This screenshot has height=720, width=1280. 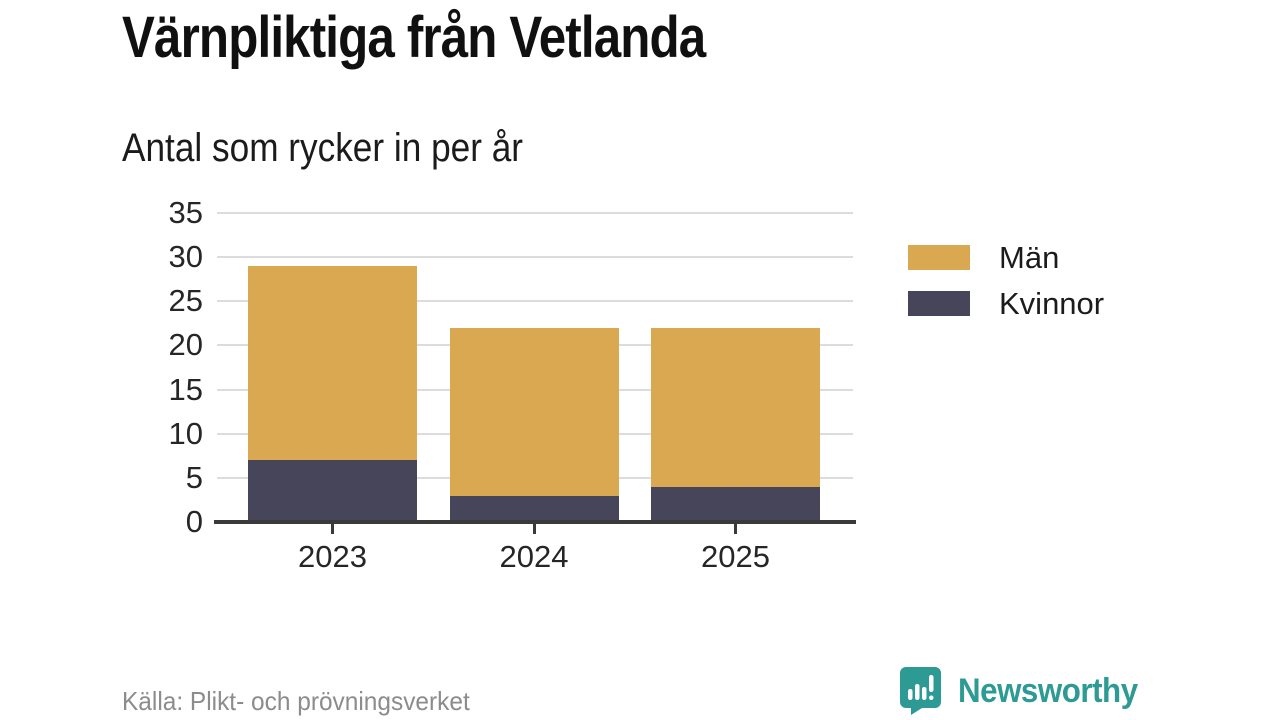 I want to click on bar-2024-man-segment, so click(x=534, y=411).